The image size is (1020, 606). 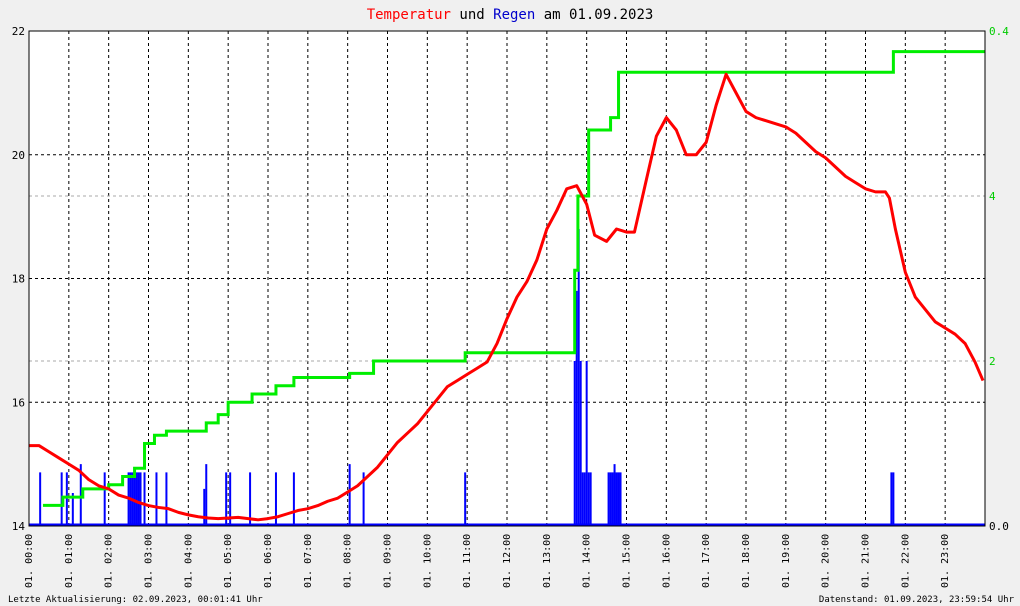 I want to click on y-left-tick-label: 22, so click(x=18, y=31).